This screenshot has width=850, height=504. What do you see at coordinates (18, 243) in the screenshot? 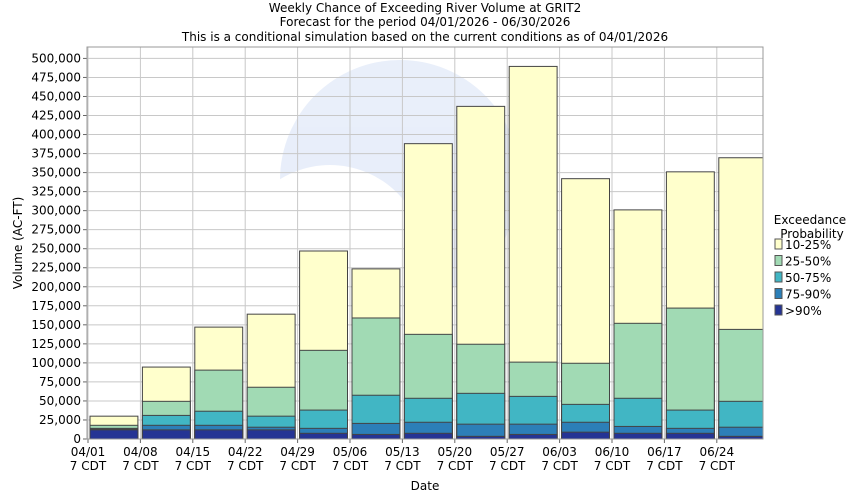
I see `y-axis-label: Volume (AC-FT)` at bounding box center [18, 243].